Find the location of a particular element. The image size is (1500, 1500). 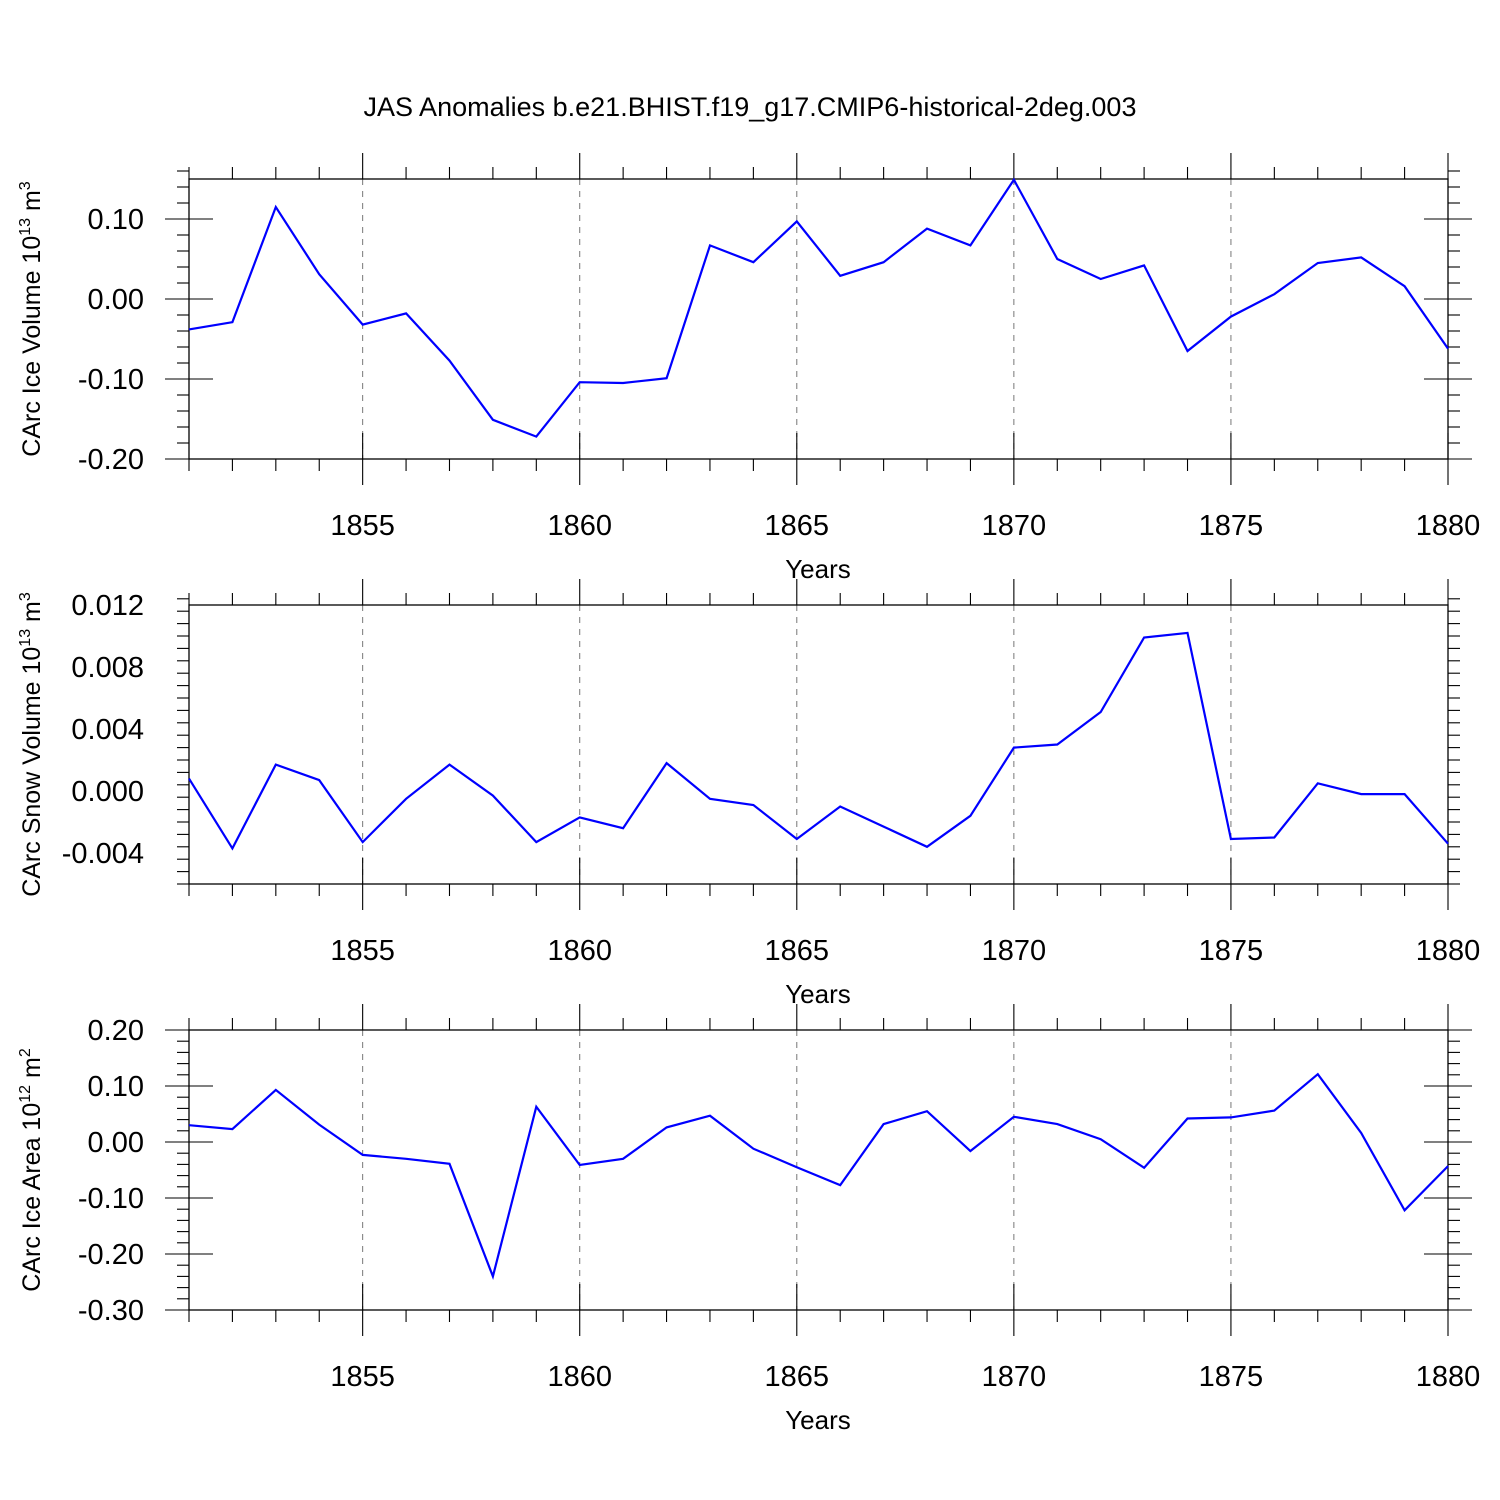

data-line-ice-volume is located at coordinates (818, 307).